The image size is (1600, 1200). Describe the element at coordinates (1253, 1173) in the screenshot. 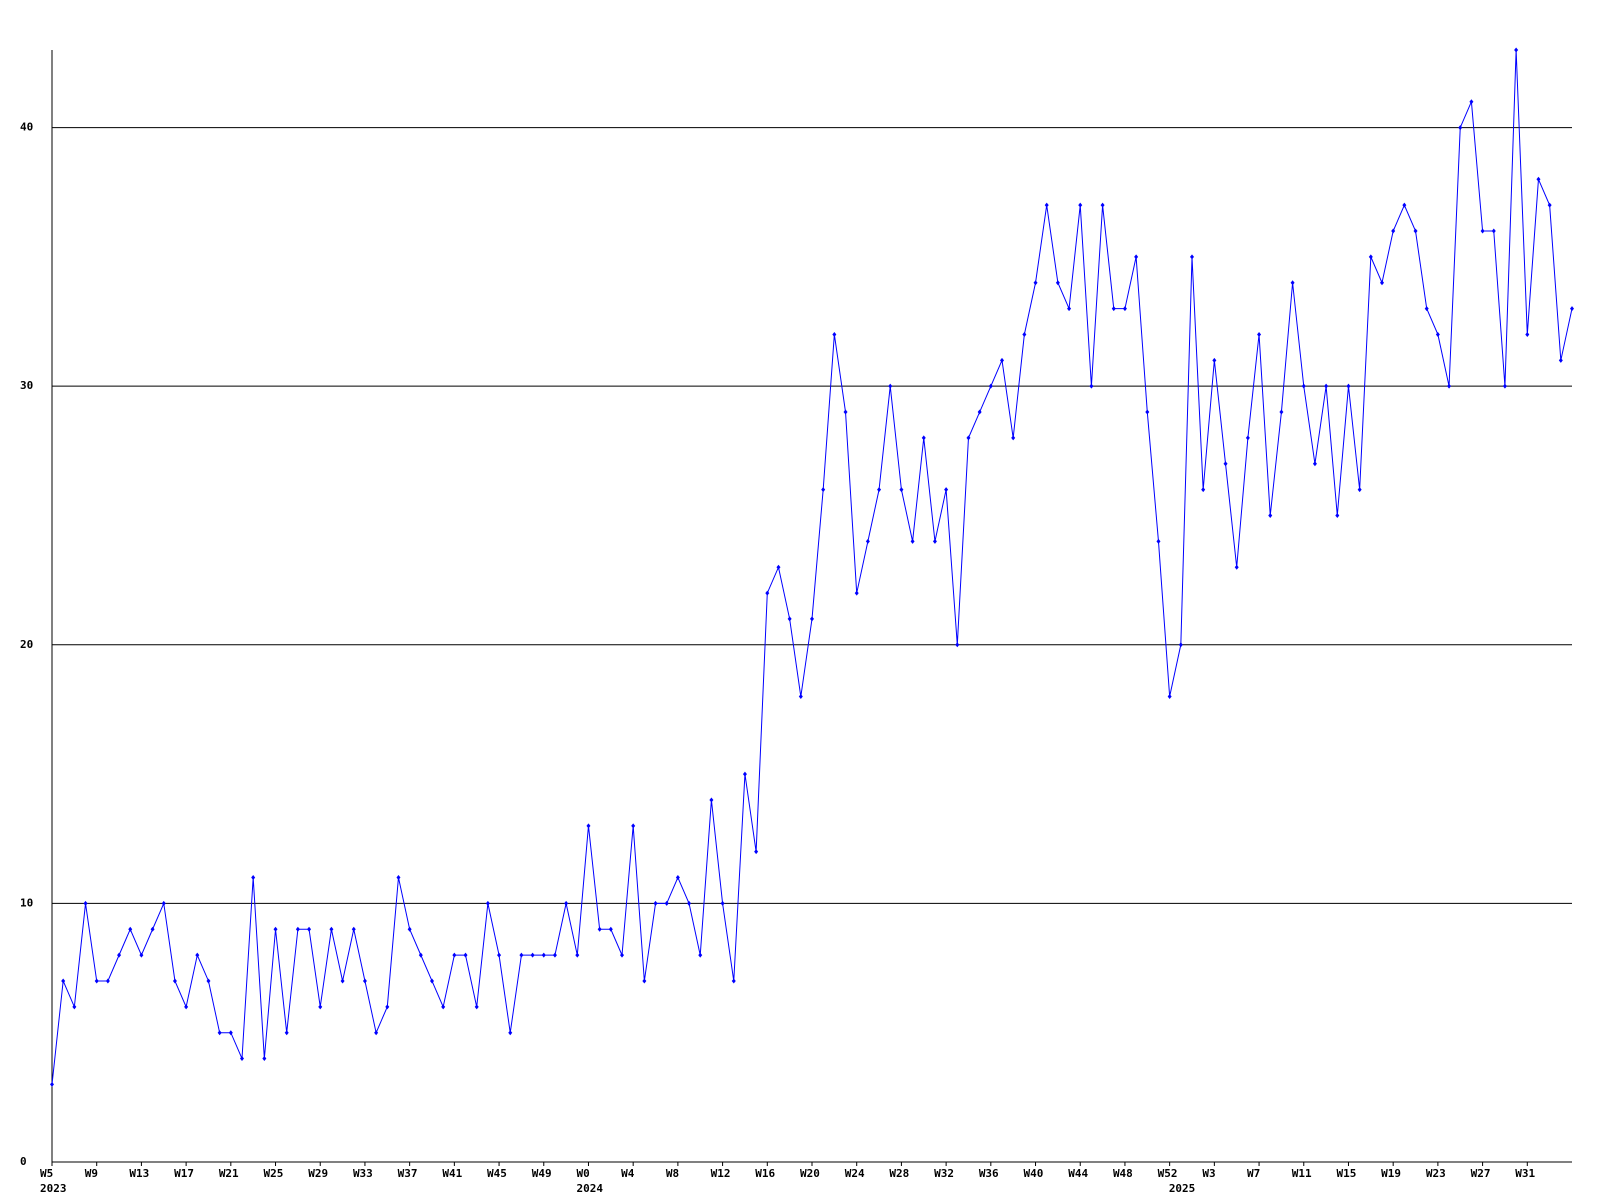

I see `x-tick-label: W7` at that location.